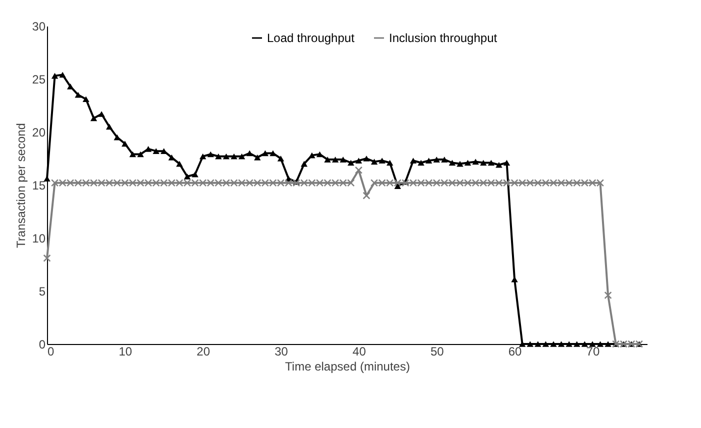  What do you see at coordinates (203, 351) in the screenshot?
I see `x-tick-label: 20` at bounding box center [203, 351].